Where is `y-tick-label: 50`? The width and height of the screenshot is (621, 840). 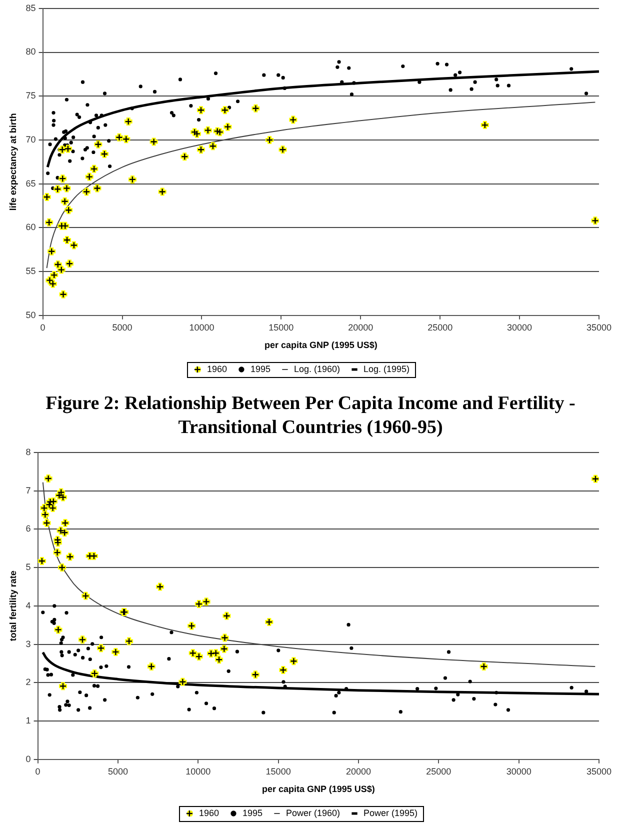 y-tick-label: 50 is located at coordinates (31, 315).